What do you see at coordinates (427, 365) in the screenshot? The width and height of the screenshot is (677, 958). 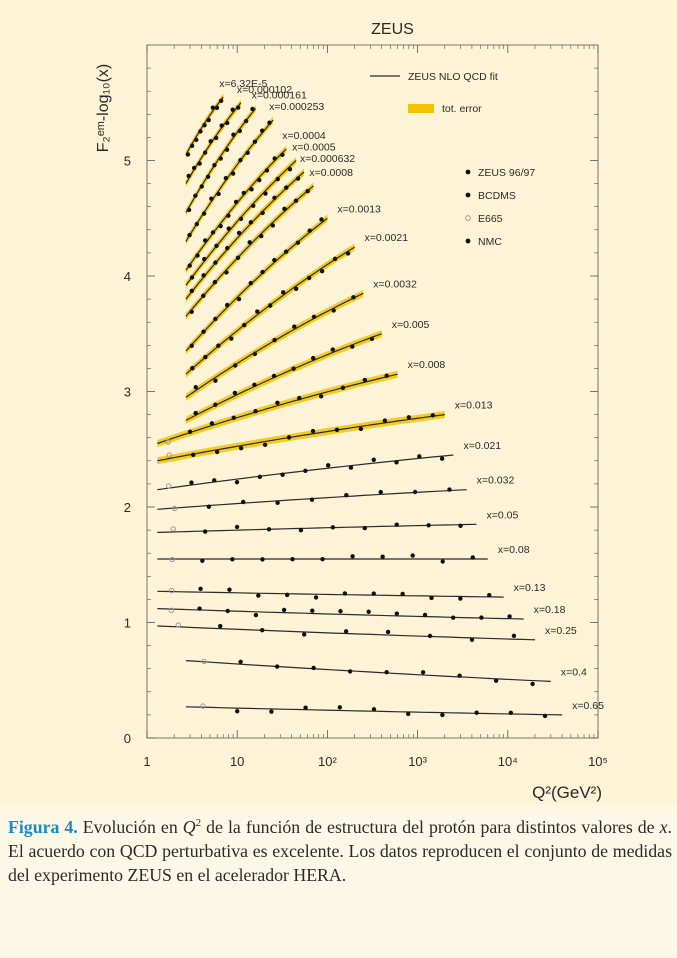 I see `series-label: x=0.008` at bounding box center [427, 365].